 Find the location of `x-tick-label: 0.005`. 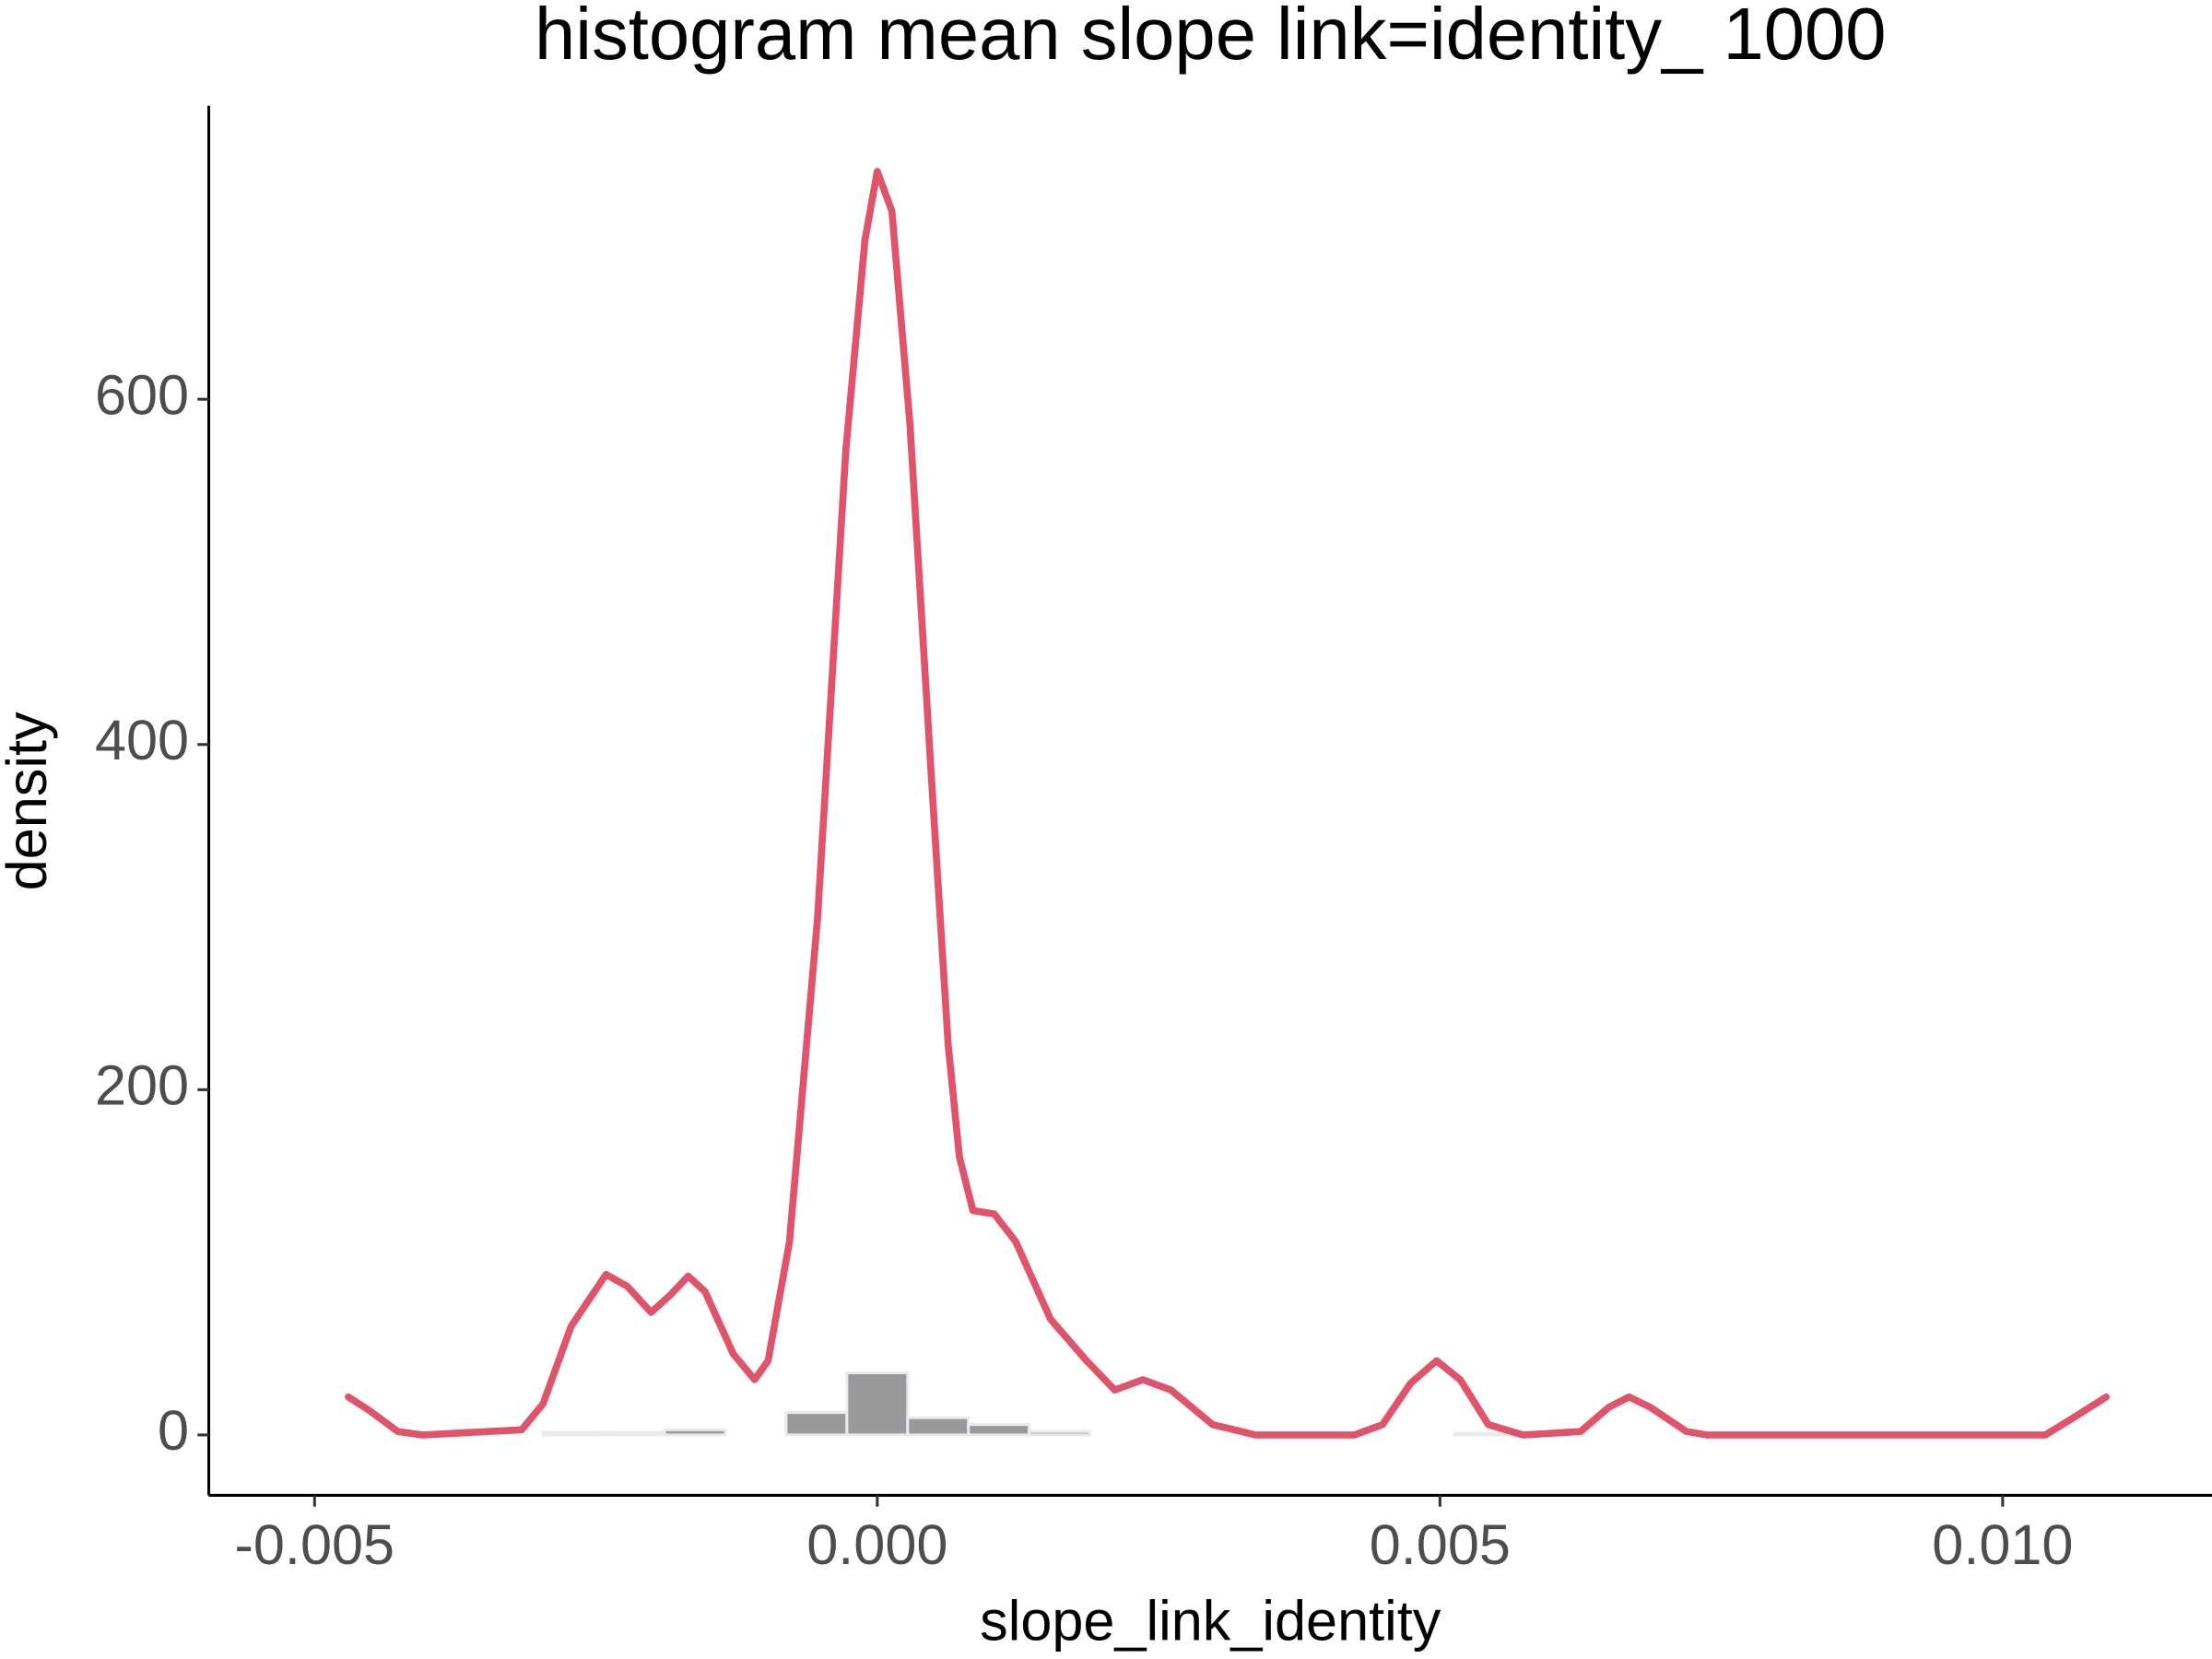

x-tick-label: 0.005 is located at coordinates (1440, 1544).